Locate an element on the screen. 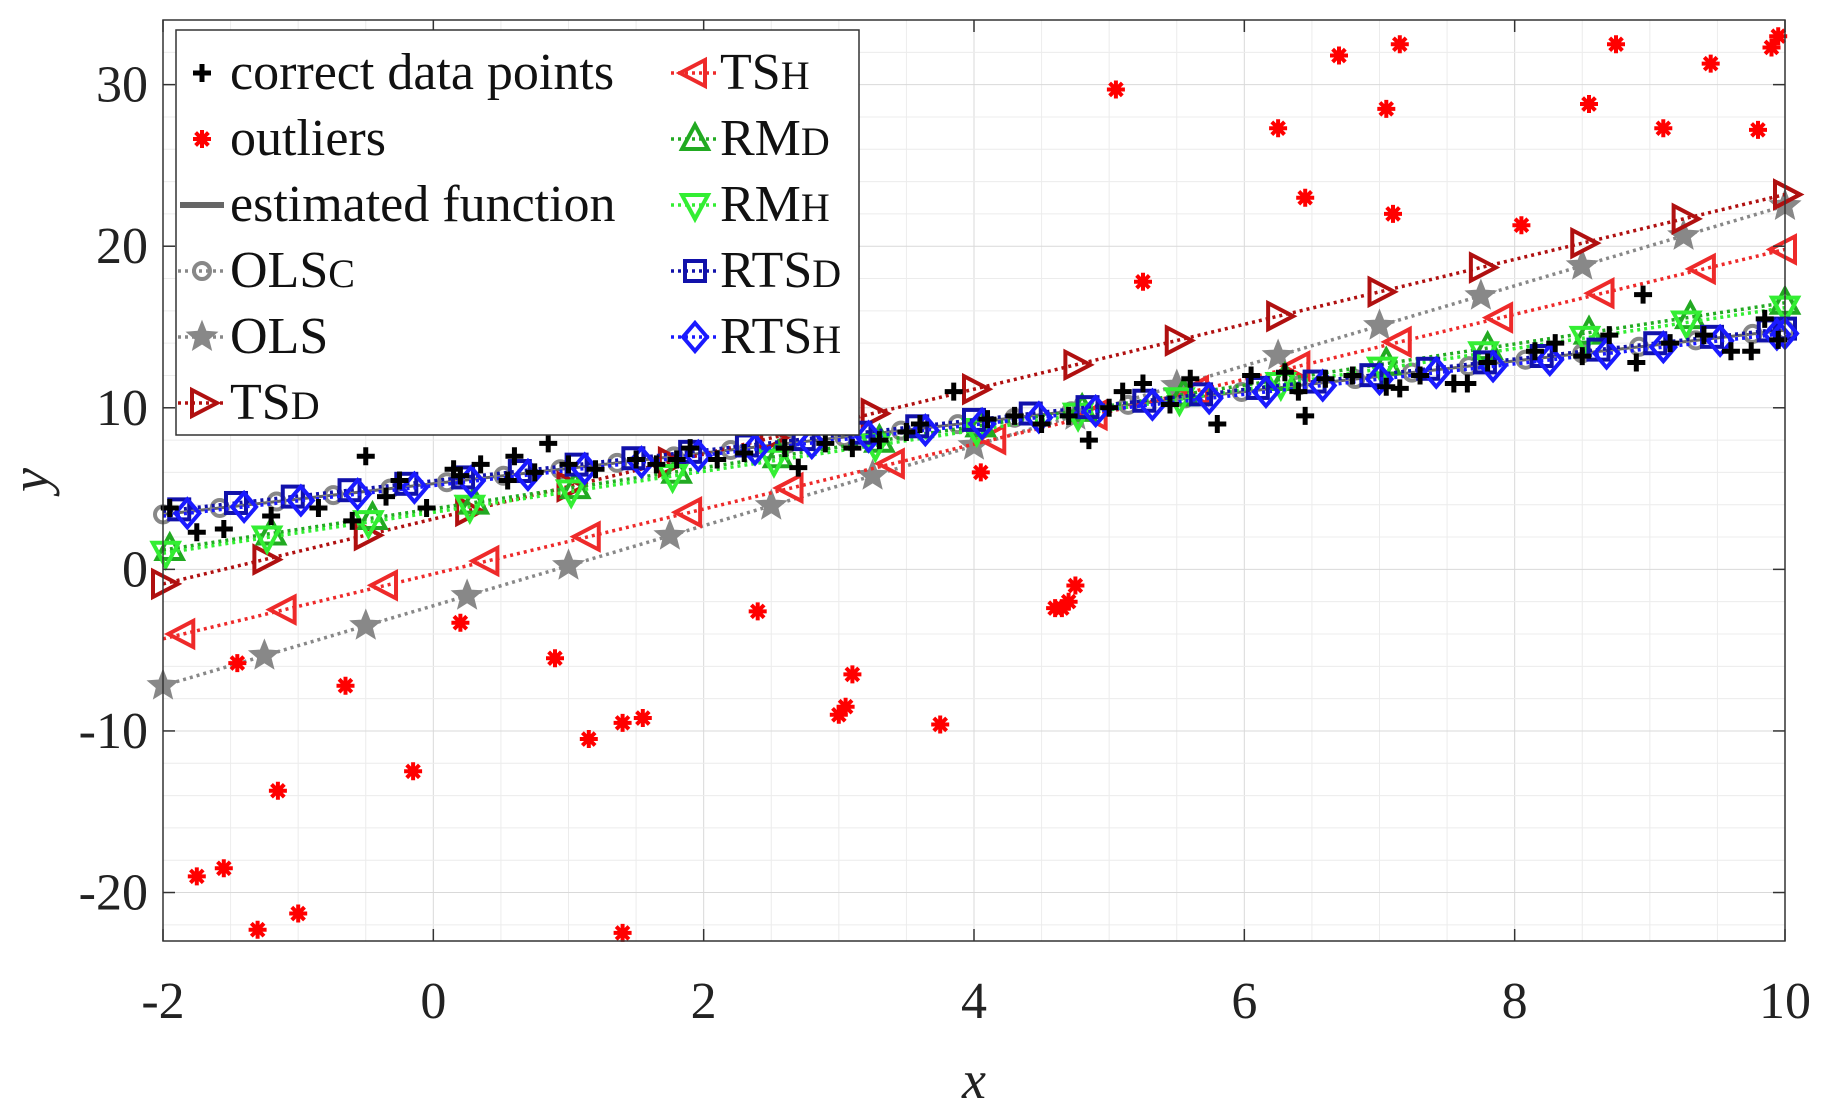 Image resolution: width=1825 pixels, height=1117 pixels. legend-box is located at coordinates (517, 232).